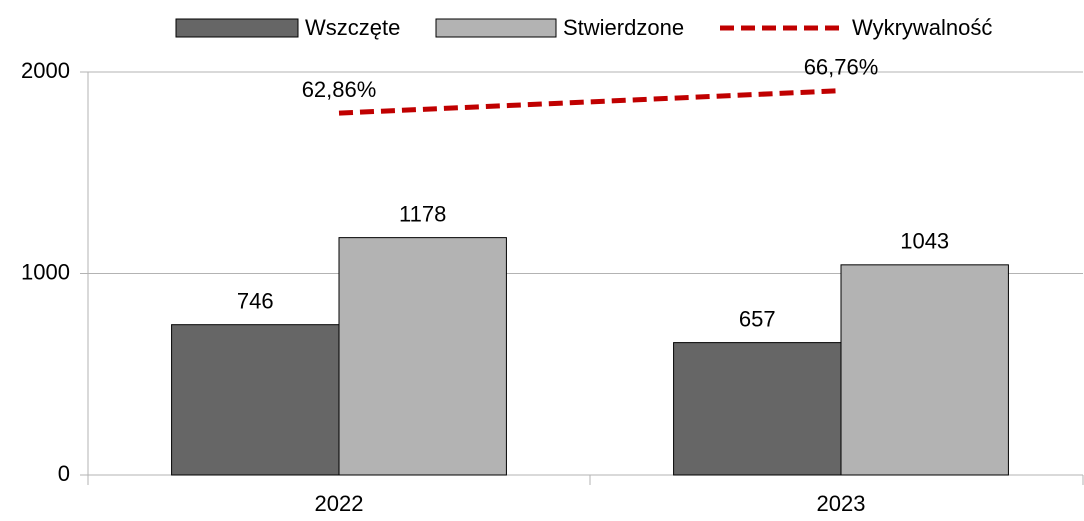  I want to click on legend-label: Stwierdzone, so click(623, 27).